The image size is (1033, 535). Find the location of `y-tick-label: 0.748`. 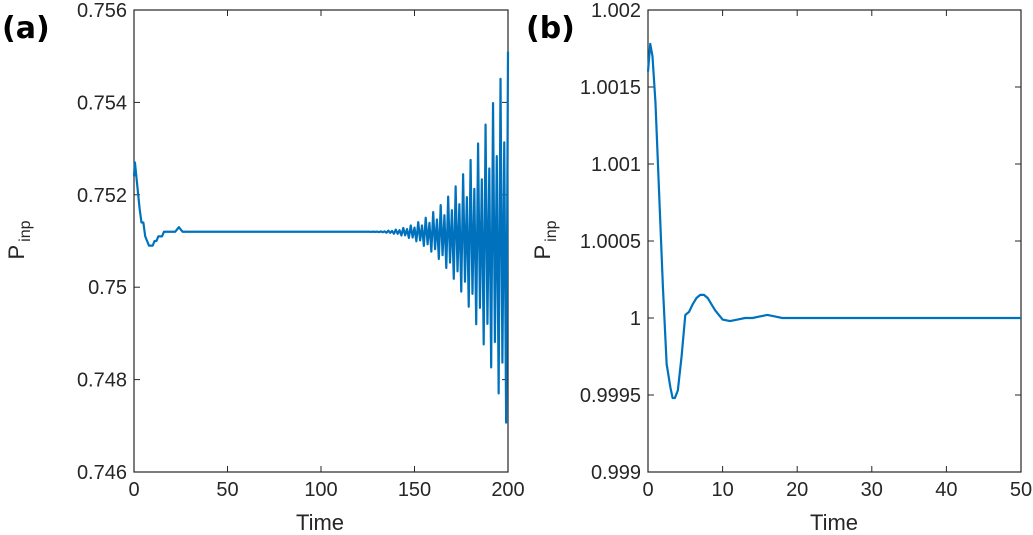

y-tick-label: 0.748 is located at coordinates (102, 381).